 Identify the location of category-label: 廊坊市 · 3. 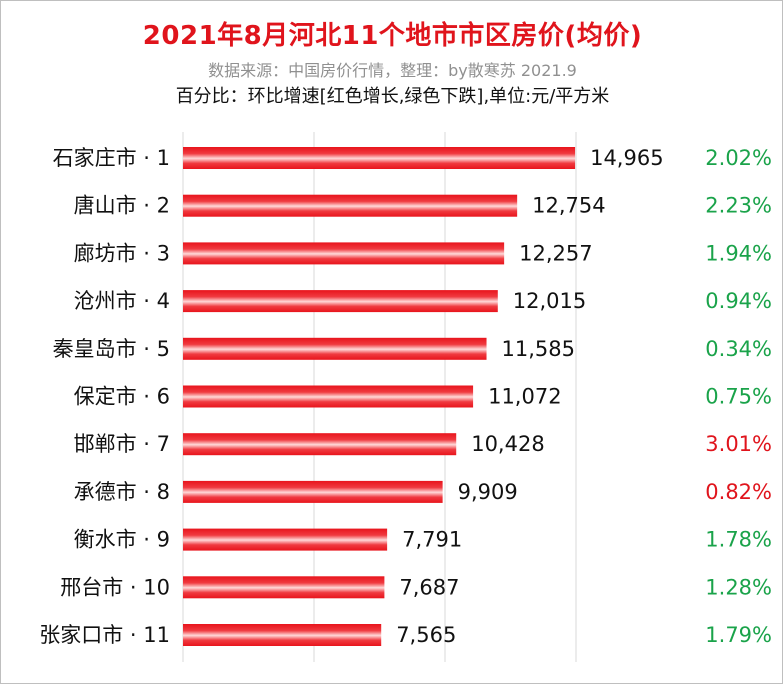
(122, 253).